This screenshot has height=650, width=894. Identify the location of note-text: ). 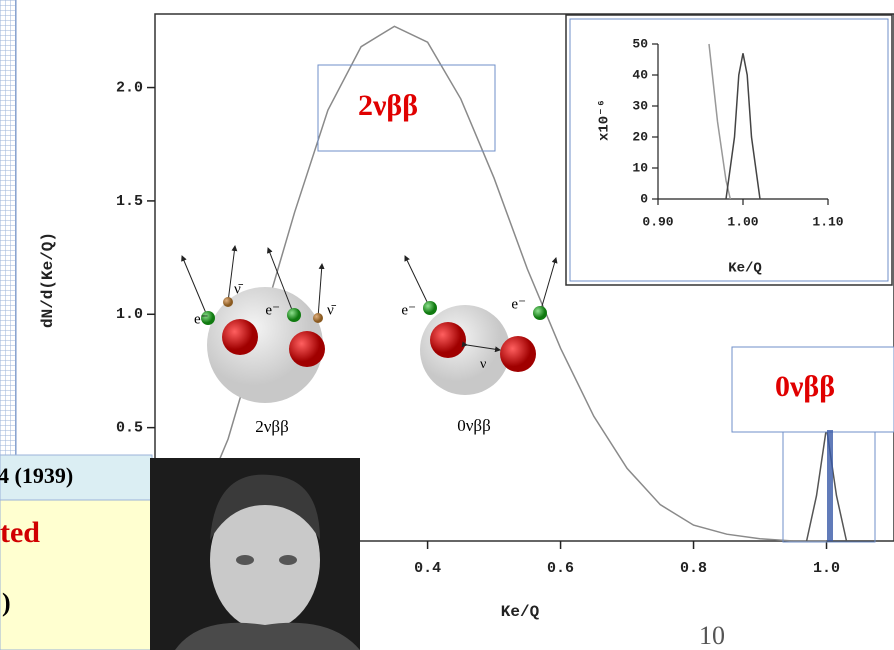
(6, 602).